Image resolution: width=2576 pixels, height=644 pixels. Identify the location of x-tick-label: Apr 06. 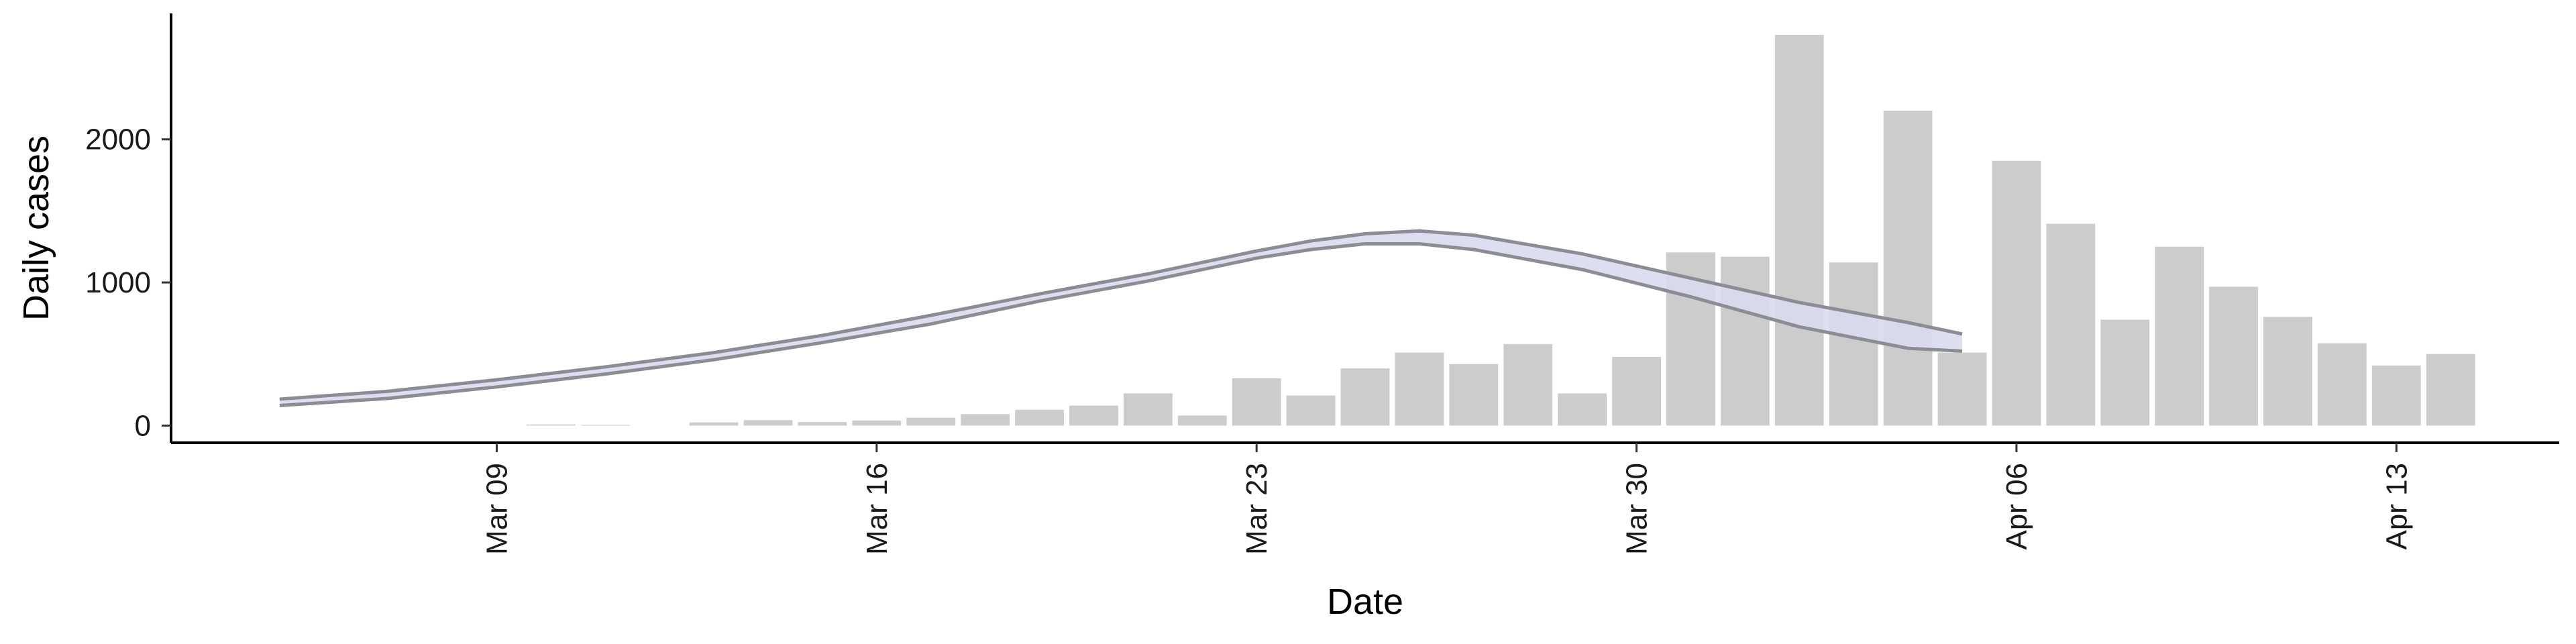
(2016, 506).